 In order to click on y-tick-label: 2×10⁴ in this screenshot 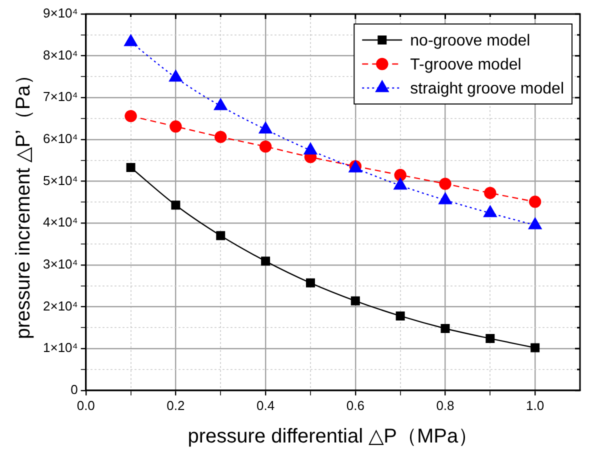, I will do `click(60, 306)`.